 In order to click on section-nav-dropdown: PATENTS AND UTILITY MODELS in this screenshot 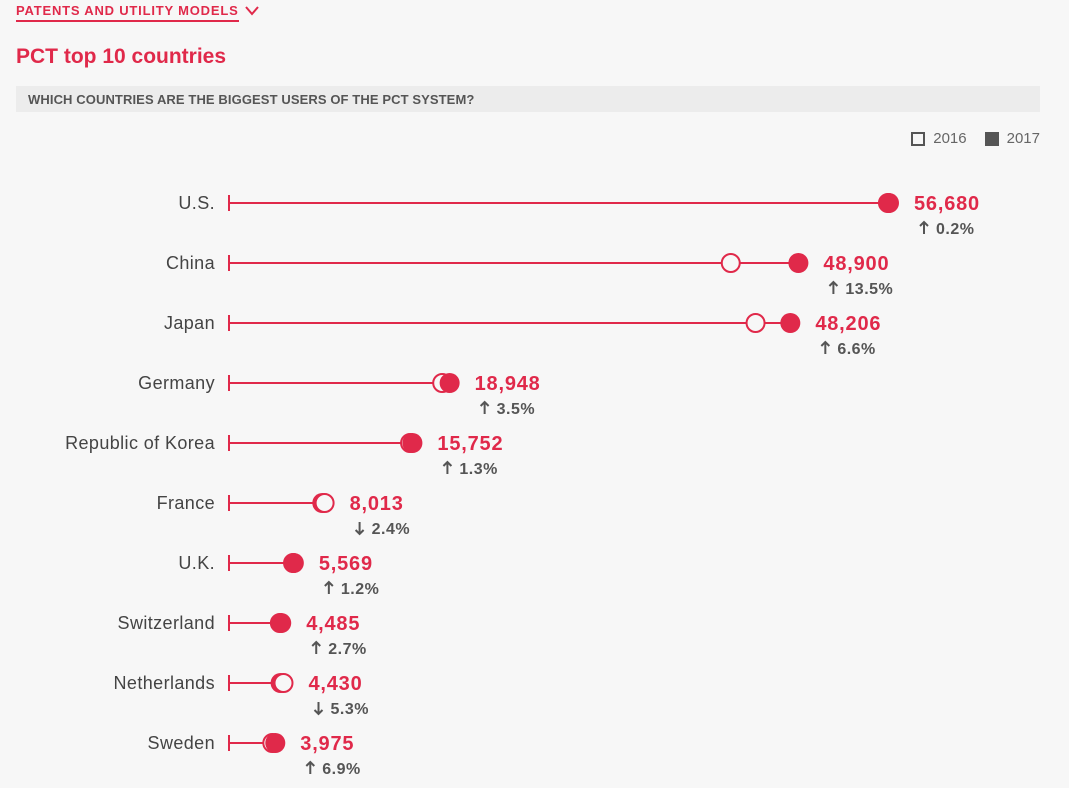, I will do `click(137, 12)`.